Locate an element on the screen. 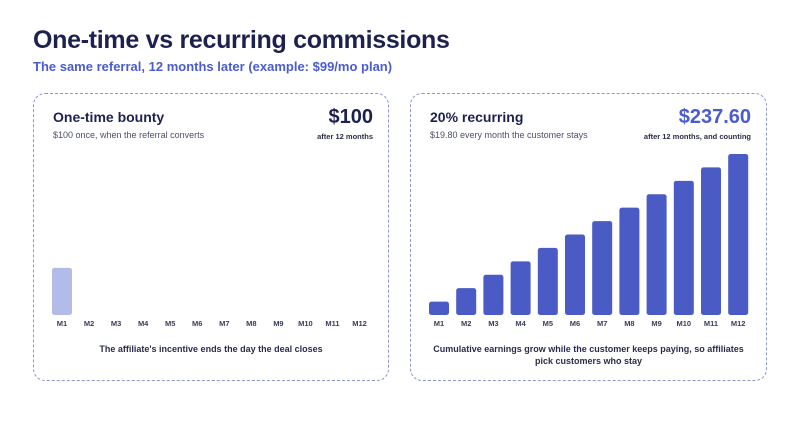 This screenshot has width=800, height=447. bar-m9 is located at coordinates (656, 254).